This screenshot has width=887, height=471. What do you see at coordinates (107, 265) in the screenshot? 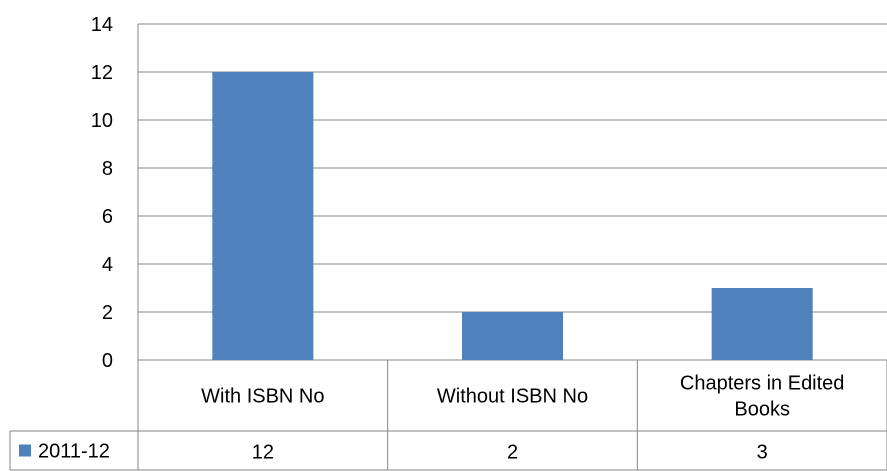
I see `y-tick-label: 4` at bounding box center [107, 265].